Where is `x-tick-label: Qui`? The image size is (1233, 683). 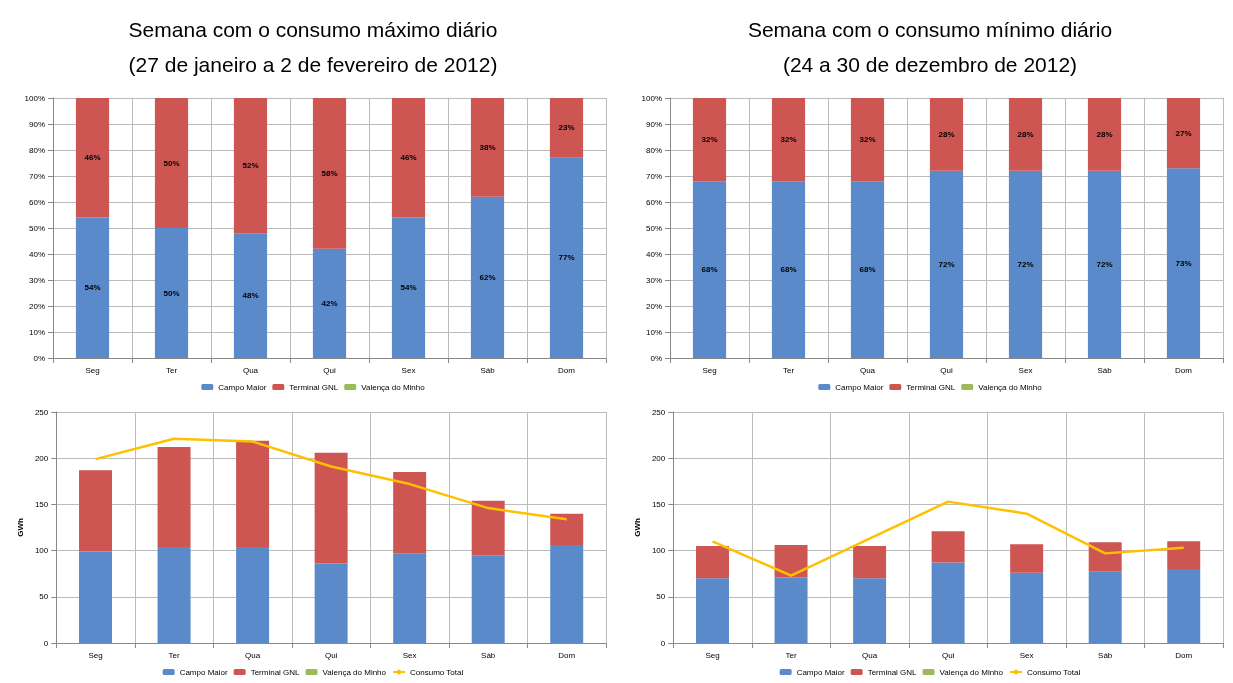
x-tick-label: Qui is located at coordinates (946, 370).